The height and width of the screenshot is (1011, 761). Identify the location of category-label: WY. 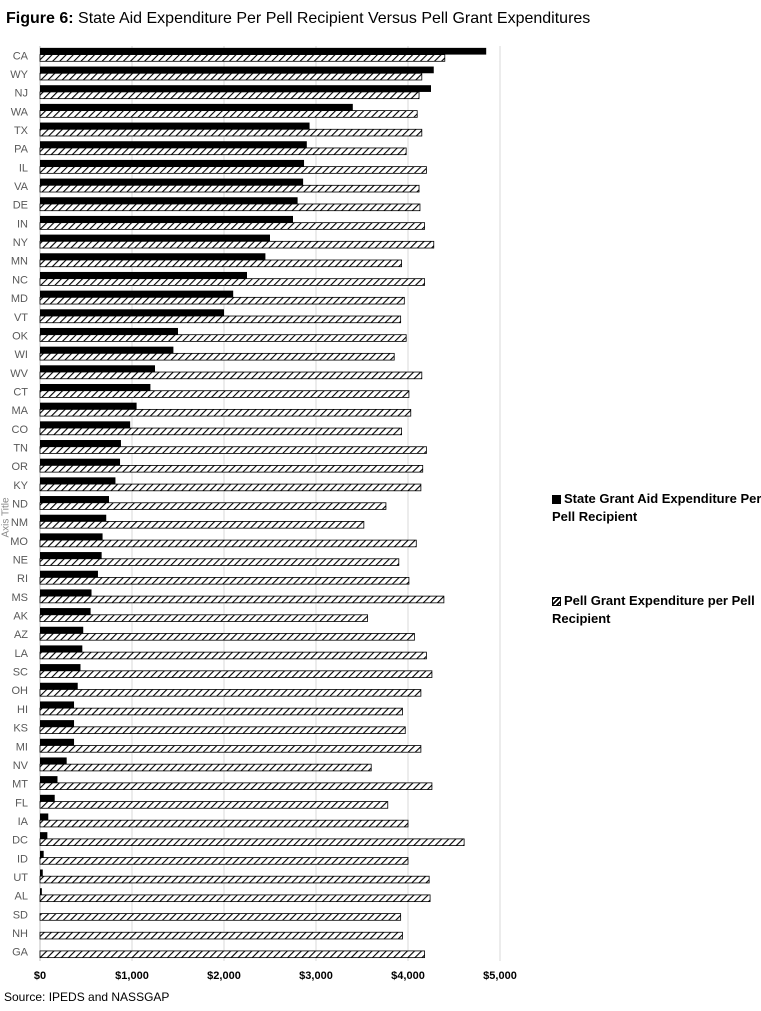
(19, 75).